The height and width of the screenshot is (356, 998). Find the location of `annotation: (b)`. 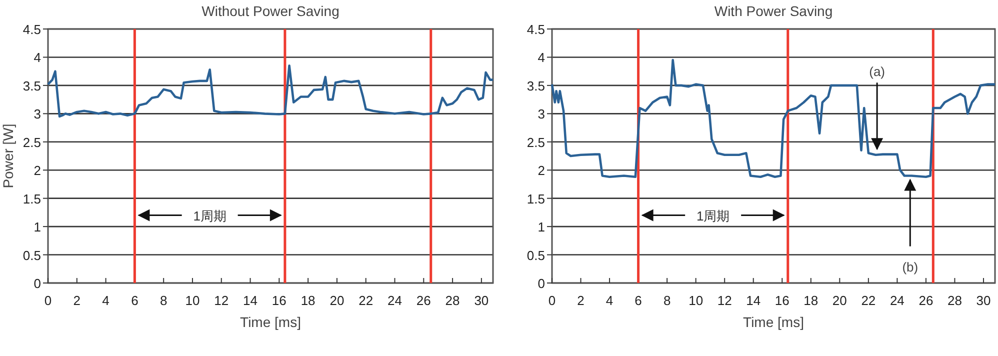

annotation: (b) is located at coordinates (910, 267).